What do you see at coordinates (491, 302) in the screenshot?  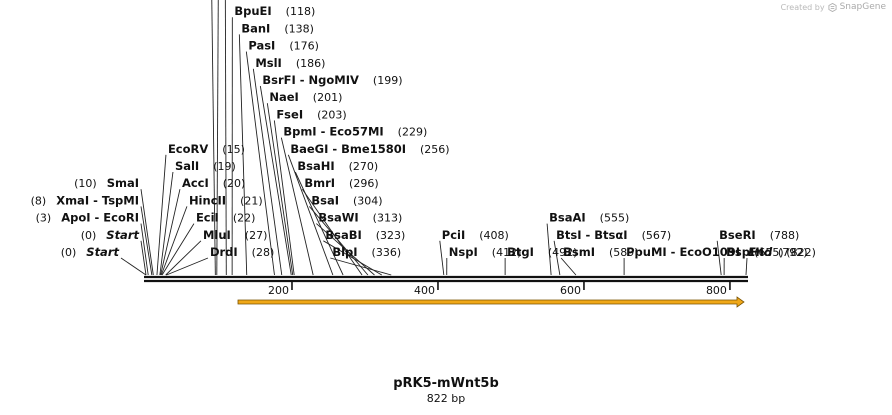 I see `orf-feature-arrow` at bounding box center [491, 302].